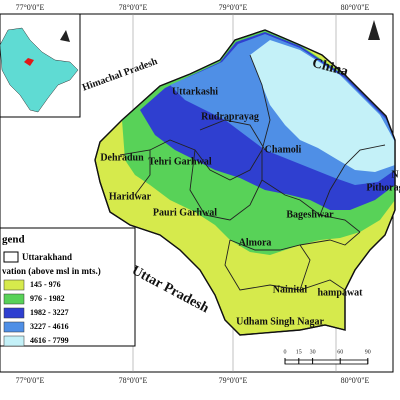  What do you see at coordinates (130, 196) in the screenshot?
I see `place-label: Haridwar` at bounding box center [130, 196].